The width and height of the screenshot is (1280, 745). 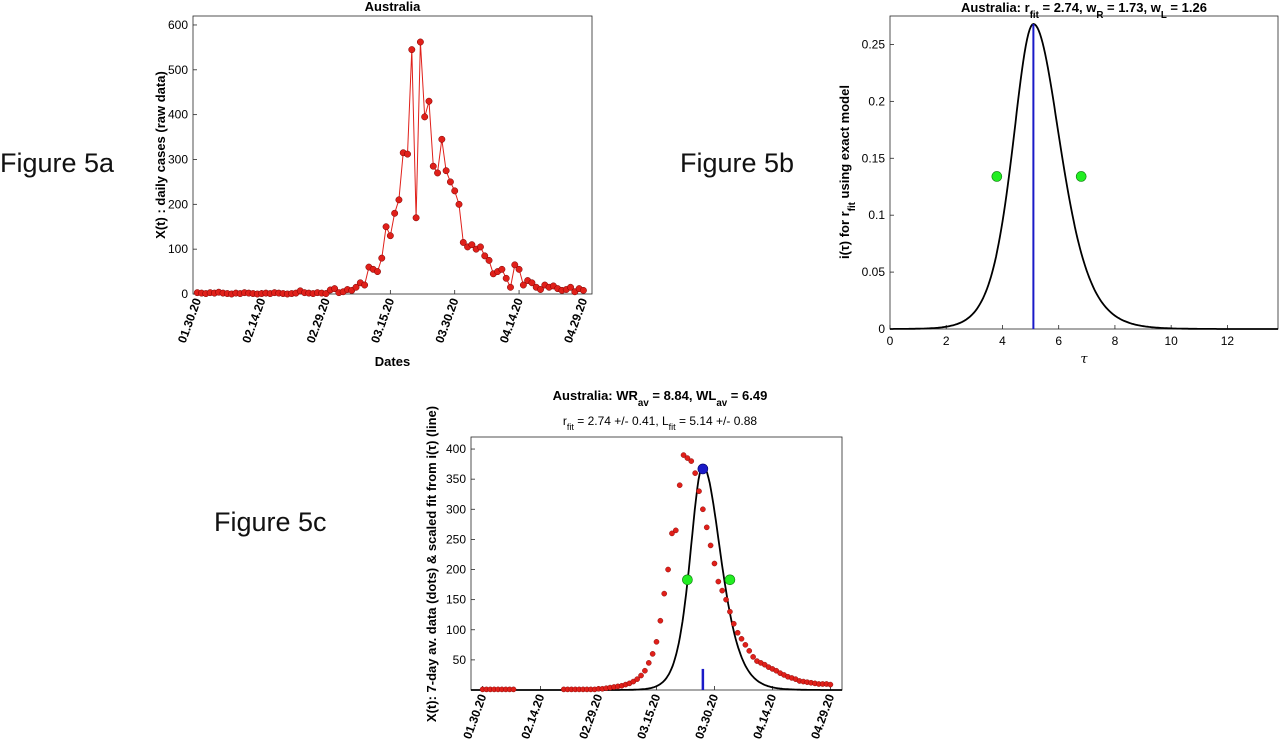 I want to click on chart-5c-ytick-label: 350, so click(x=456, y=479).